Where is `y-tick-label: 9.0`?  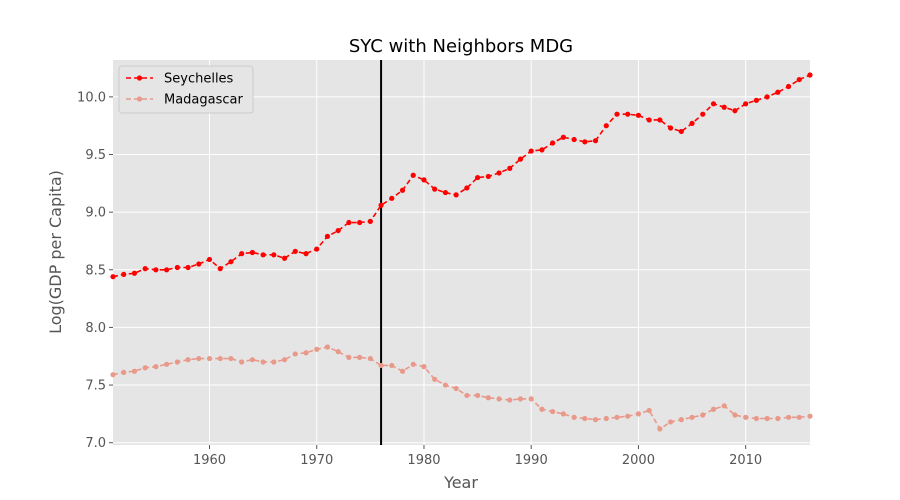 y-tick-label: 9.0 is located at coordinates (95, 213).